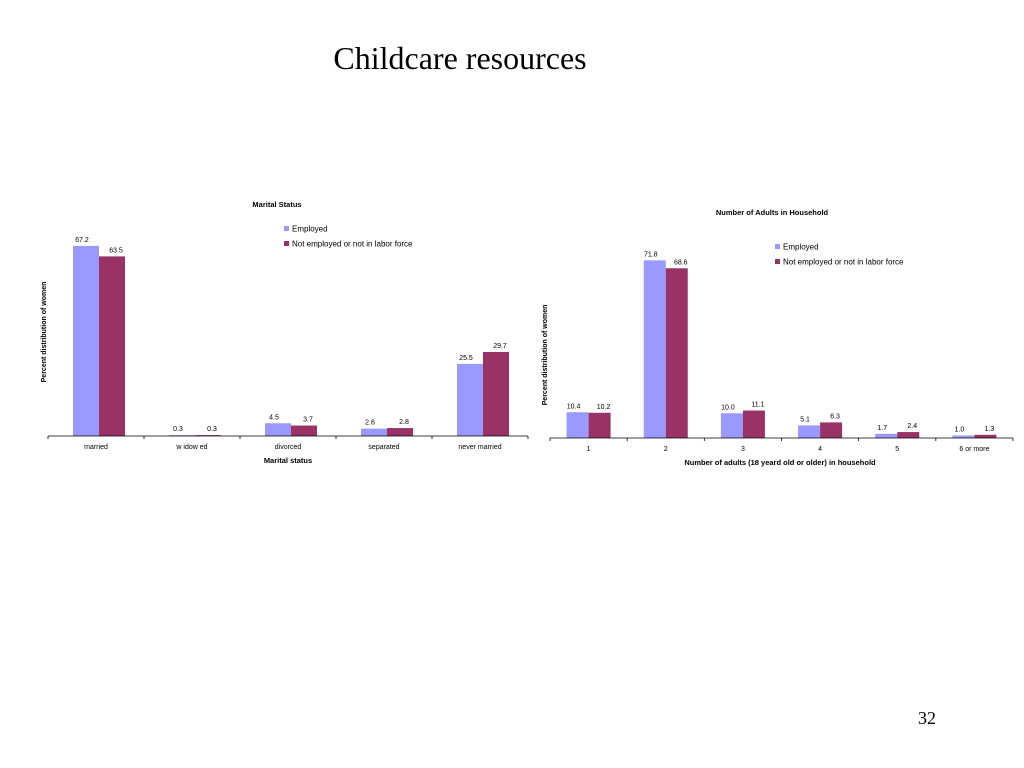  Describe the element at coordinates (178, 429) in the screenshot. I see `data-label-employed-2: 0.3` at that location.